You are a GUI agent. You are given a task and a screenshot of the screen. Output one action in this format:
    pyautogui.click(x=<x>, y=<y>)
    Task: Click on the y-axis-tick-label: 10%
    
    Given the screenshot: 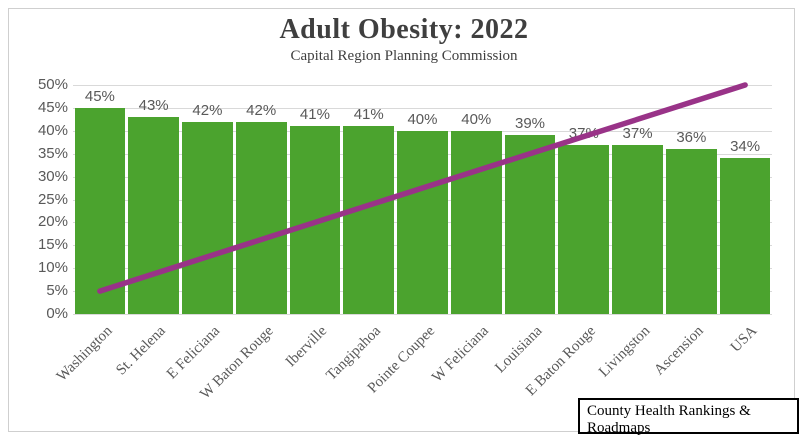 What is the action you would take?
    pyautogui.click(x=52, y=268)
    